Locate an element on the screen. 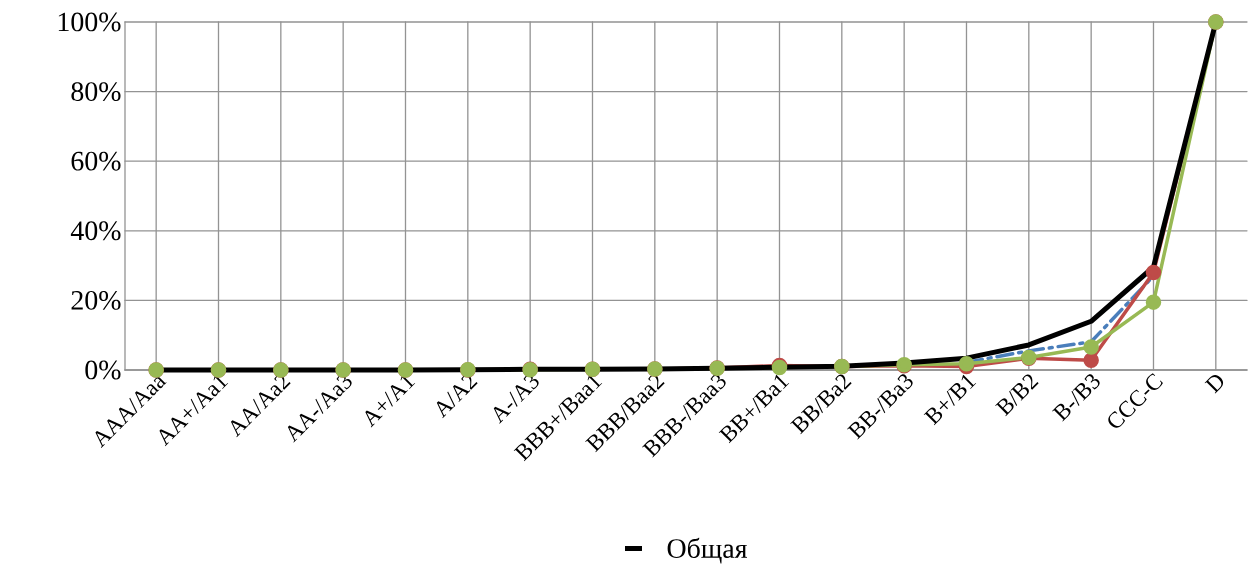 The image size is (1249, 578). y-tick-label: 80% is located at coordinates (96, 92).